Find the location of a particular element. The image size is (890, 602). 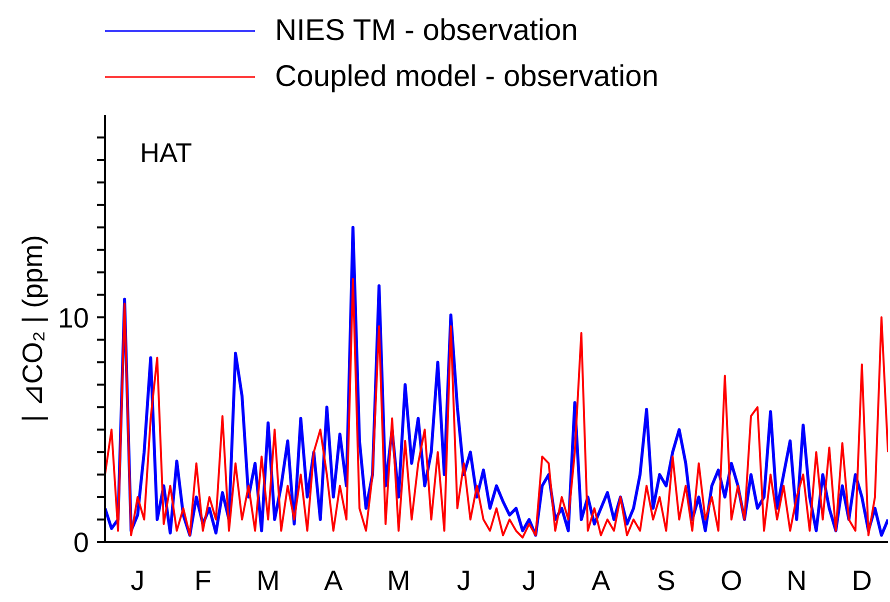

y-axis-title: | ⊿CO₂ | (ppm) is located at coordinates (32, 328).